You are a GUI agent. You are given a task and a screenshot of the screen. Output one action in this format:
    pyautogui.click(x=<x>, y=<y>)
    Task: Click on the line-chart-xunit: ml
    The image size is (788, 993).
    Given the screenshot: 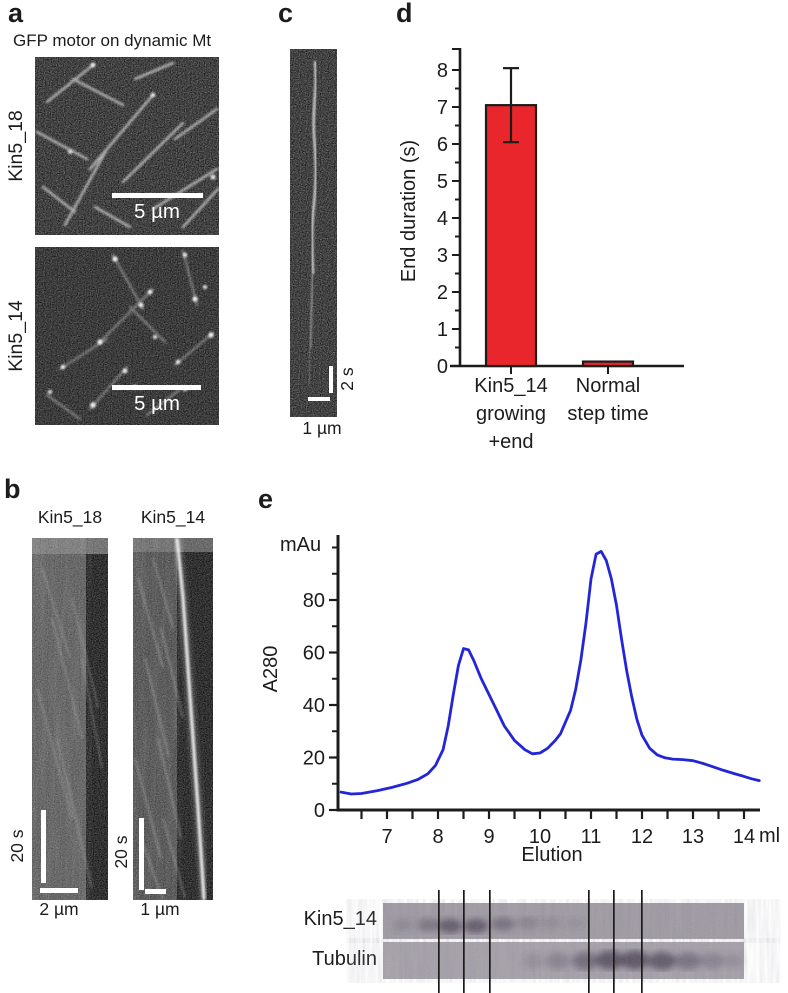 What is the action you would take?
    pyautogui.click(x=770, y=836)
    